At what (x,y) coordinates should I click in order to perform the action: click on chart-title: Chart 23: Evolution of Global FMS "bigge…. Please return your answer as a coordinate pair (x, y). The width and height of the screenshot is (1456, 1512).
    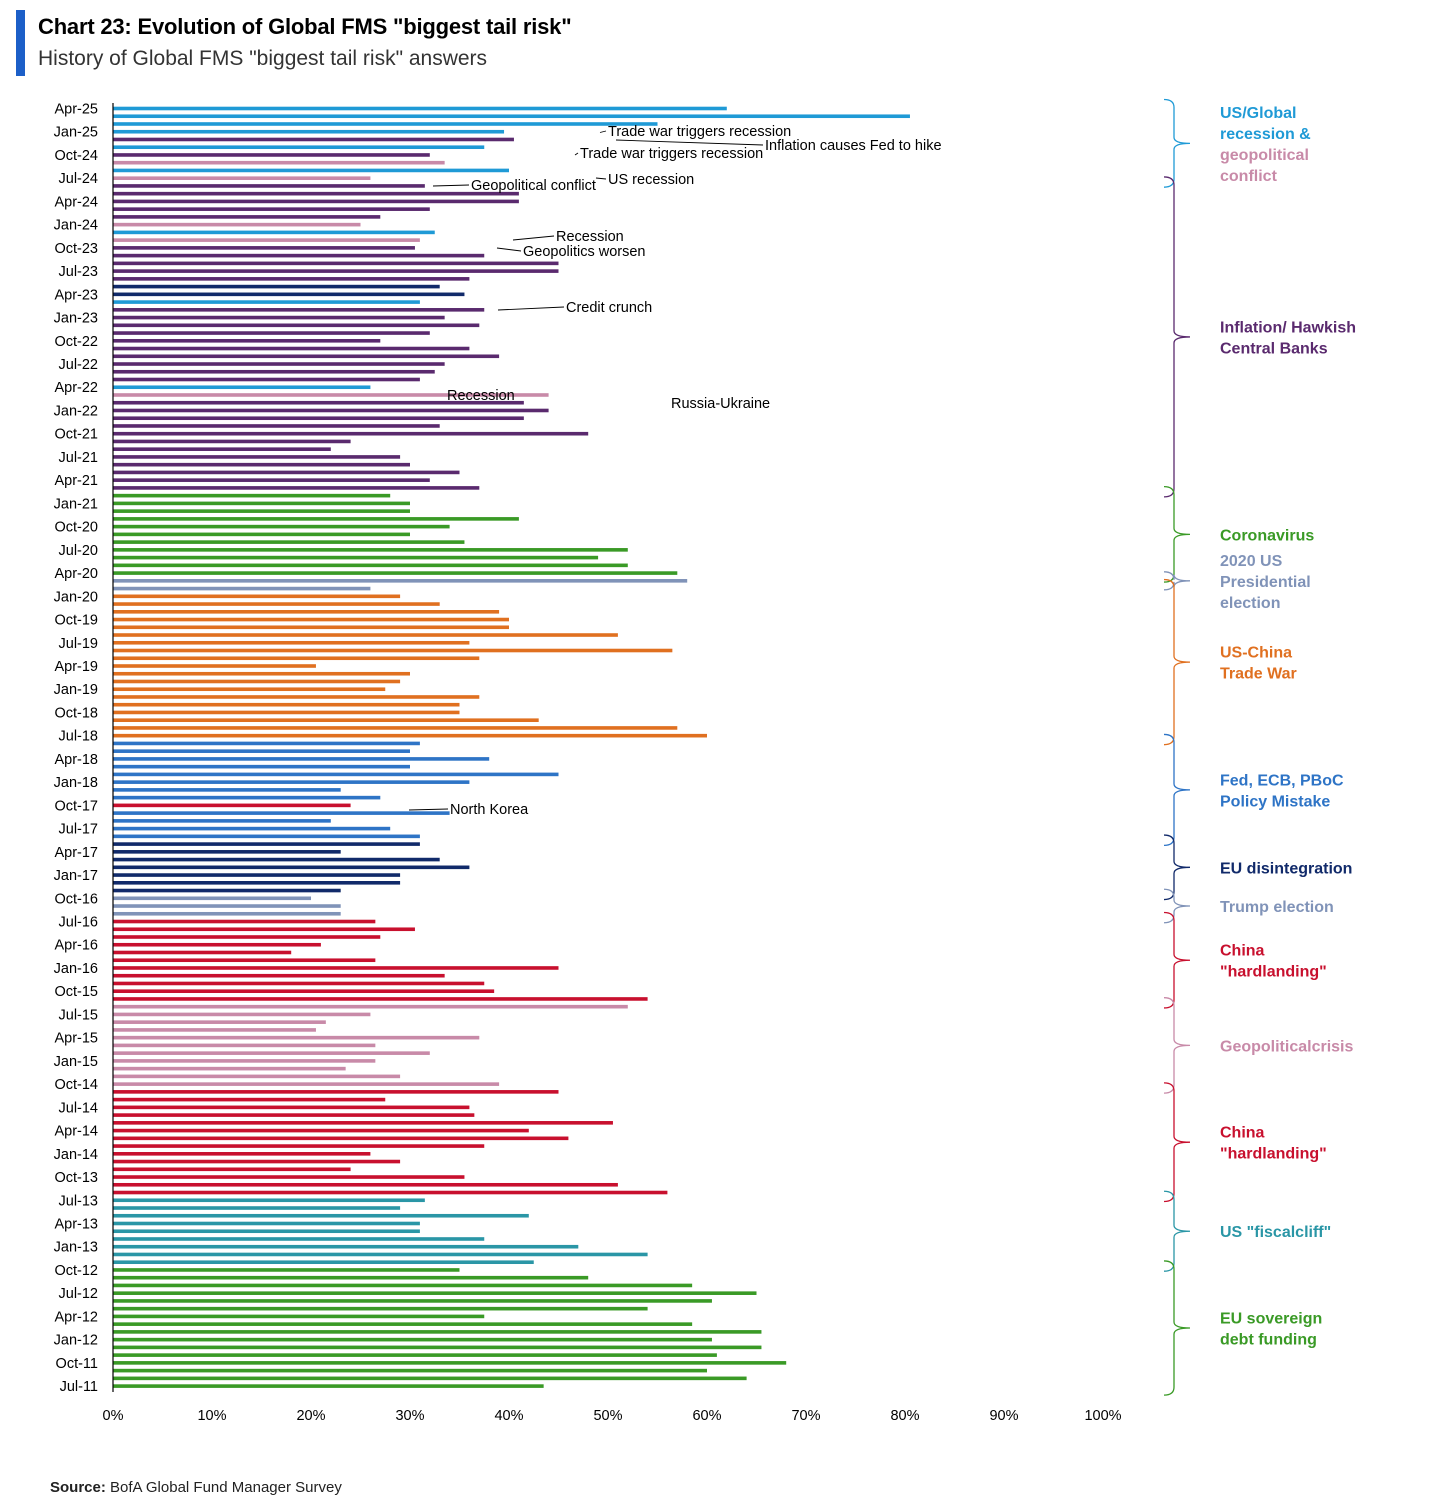
    Looking at the image, I should click on (305, 26).